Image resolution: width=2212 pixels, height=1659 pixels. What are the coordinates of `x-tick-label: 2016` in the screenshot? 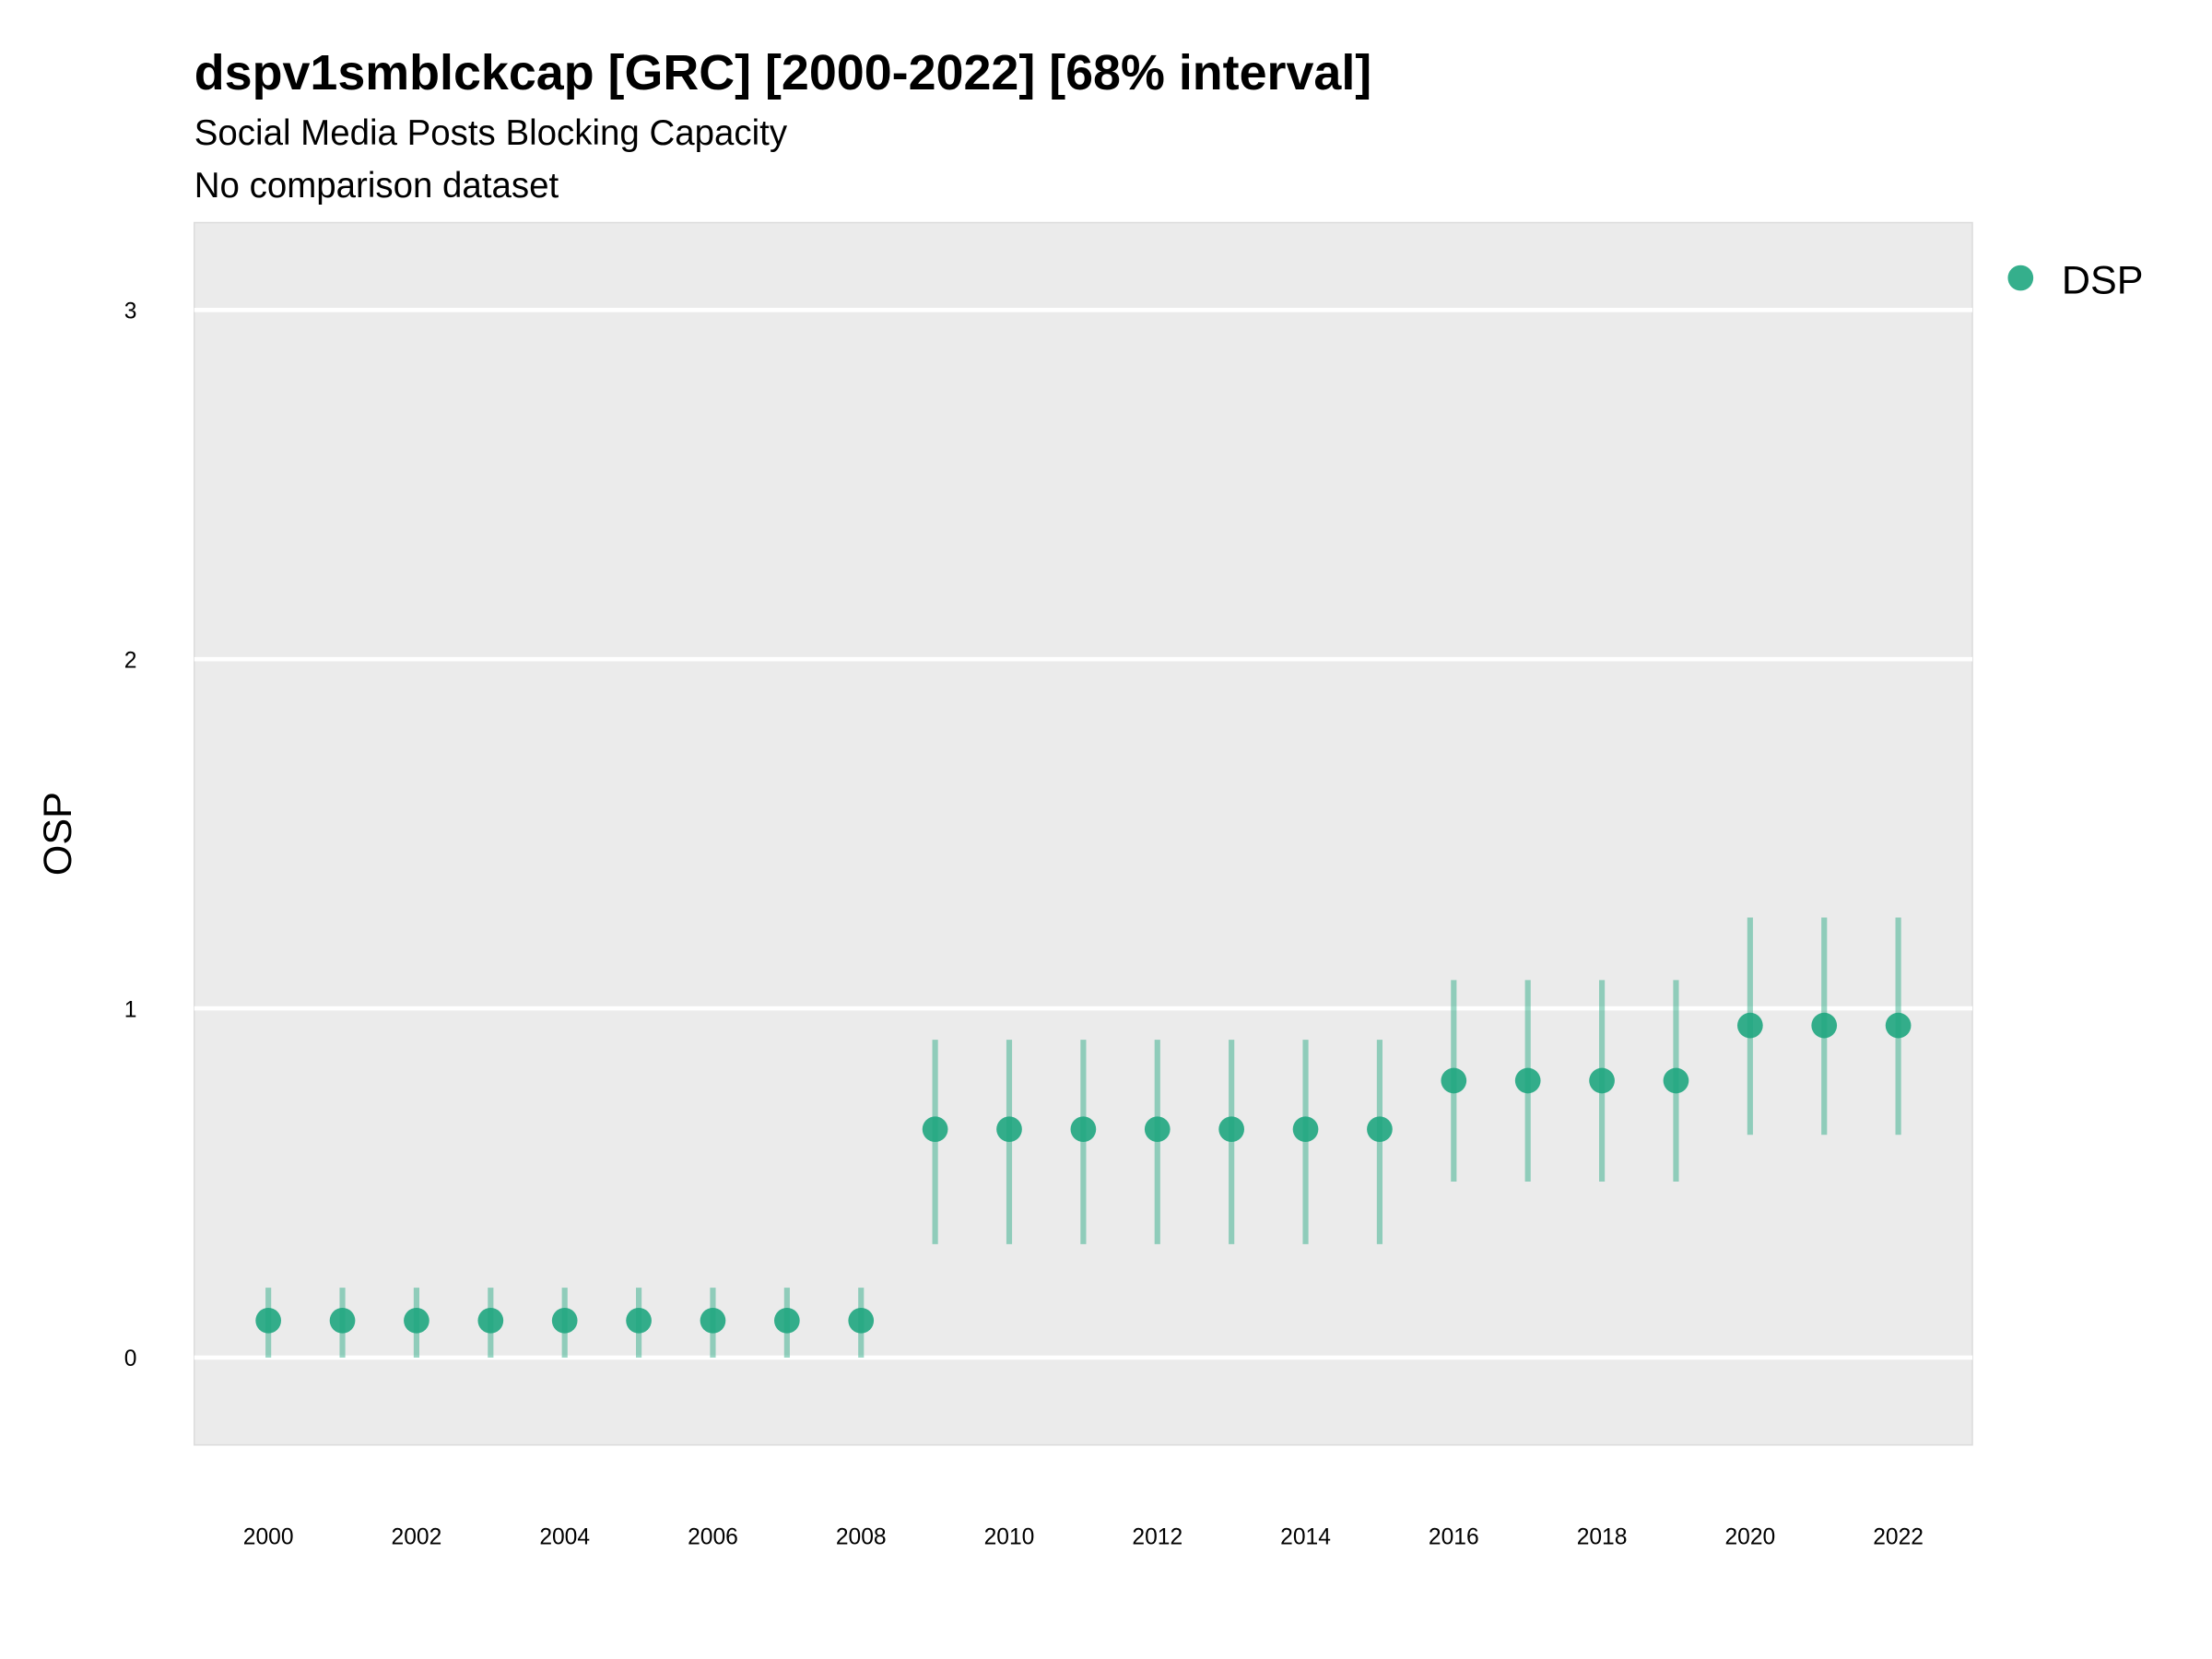 It's located at (1454, 1536).